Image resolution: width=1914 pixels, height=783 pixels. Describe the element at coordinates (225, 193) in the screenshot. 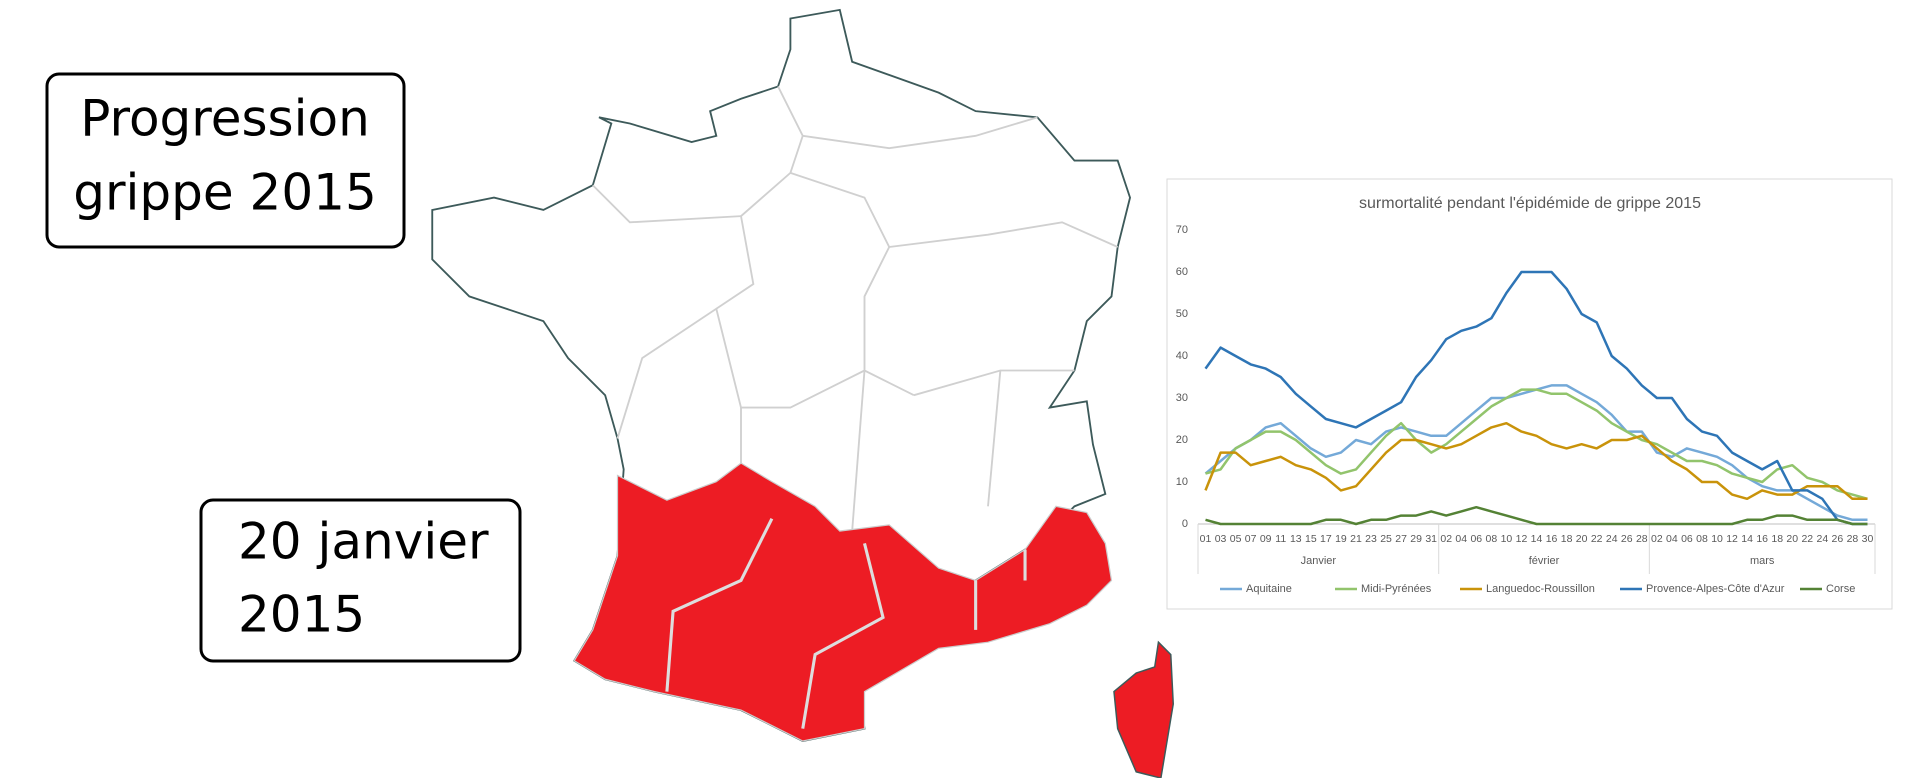

I see `title-line: grippe 2015` at that location.